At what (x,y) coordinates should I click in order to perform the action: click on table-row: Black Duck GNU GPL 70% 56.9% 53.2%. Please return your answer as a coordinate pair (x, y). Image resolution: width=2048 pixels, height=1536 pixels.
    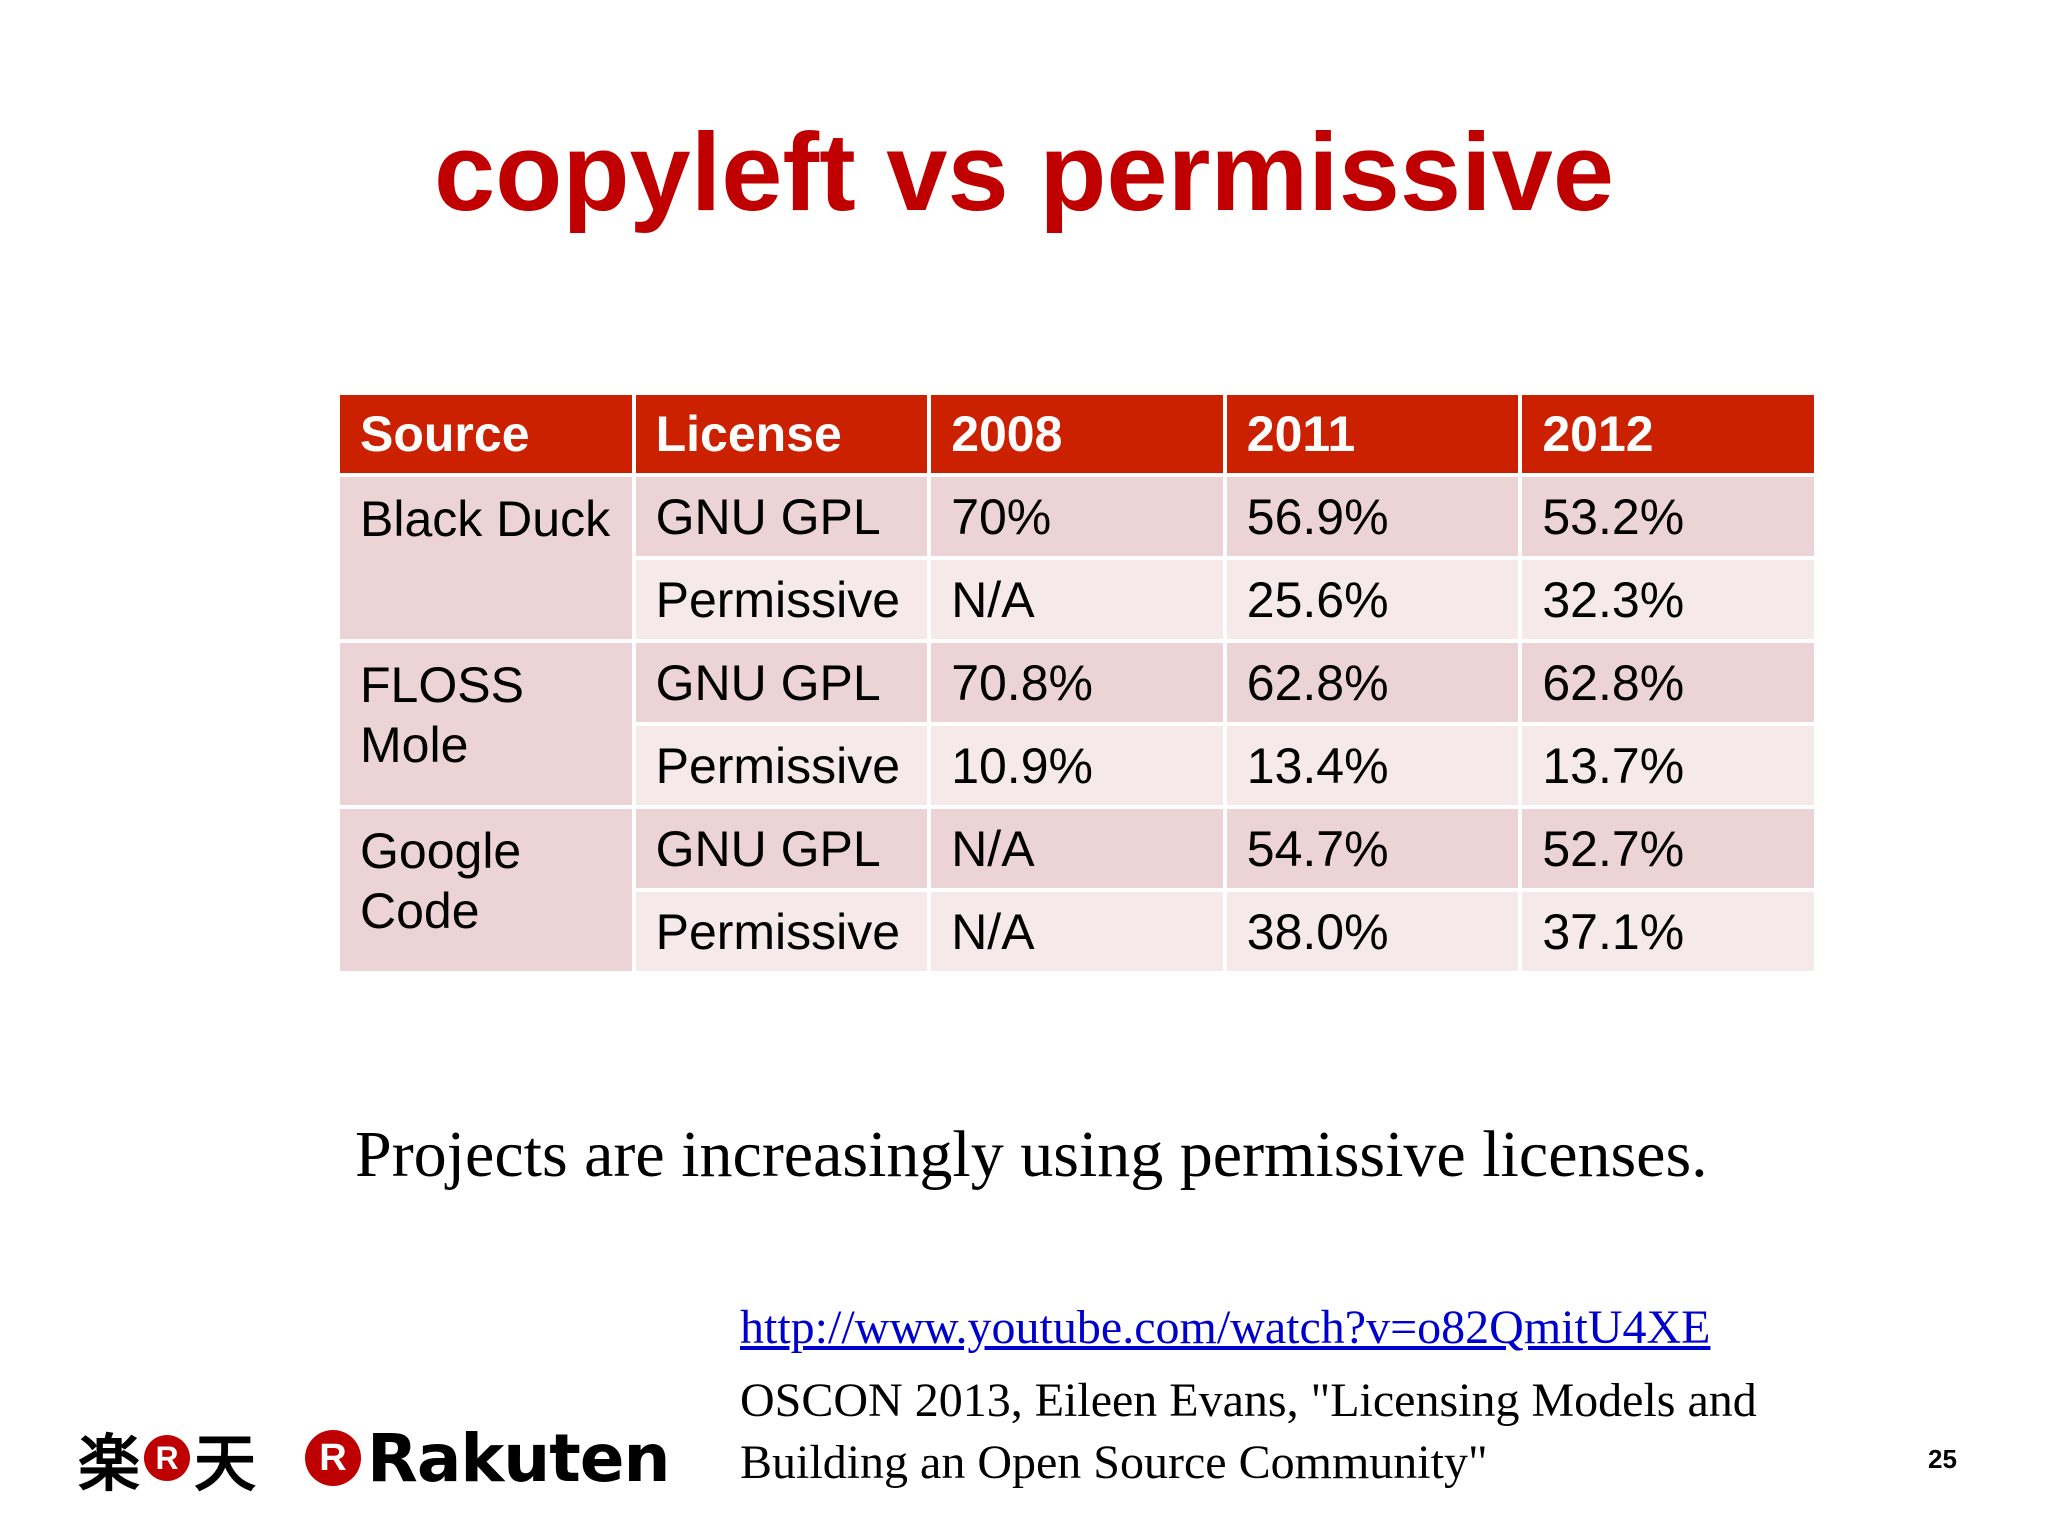
    Looking at the image, I should click on (1077, 558).